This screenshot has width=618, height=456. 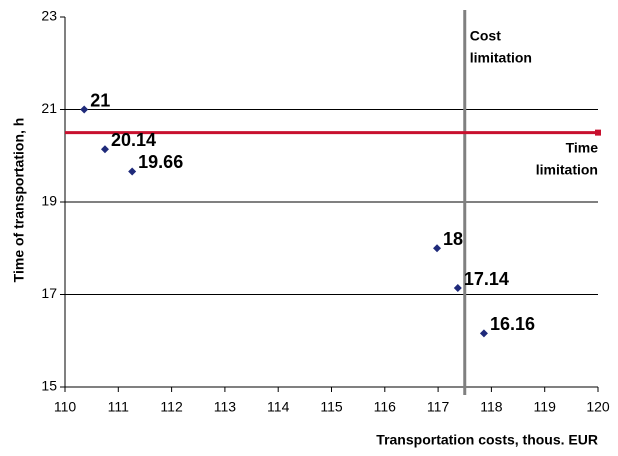 I want to click on y-tick-label: 17, so click(x=49, y=293).